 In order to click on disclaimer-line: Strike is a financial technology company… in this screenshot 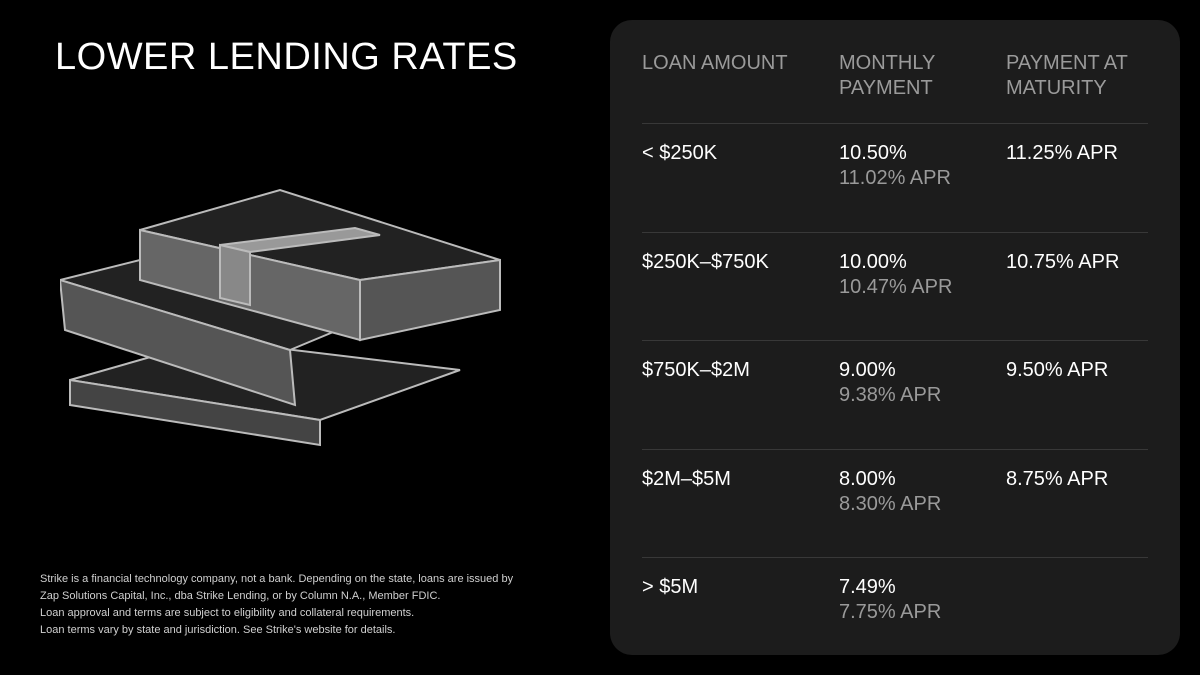, I will do `click(277, 579)`.